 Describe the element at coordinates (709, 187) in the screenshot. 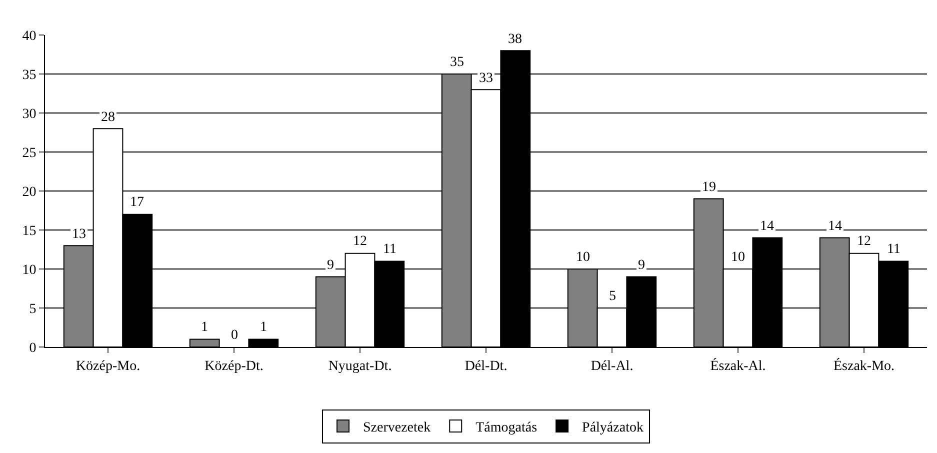

I see `data-label: 19` at that location.